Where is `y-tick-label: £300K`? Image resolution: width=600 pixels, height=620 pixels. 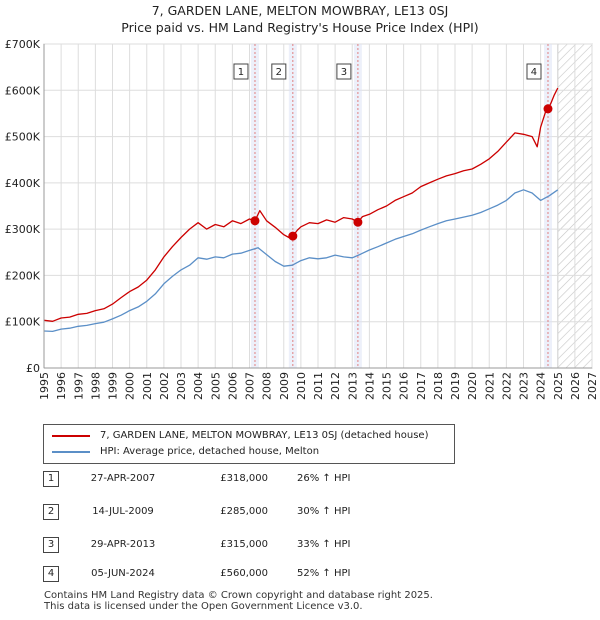 y-tick-label: £300K is located at coordinates (23, 229).